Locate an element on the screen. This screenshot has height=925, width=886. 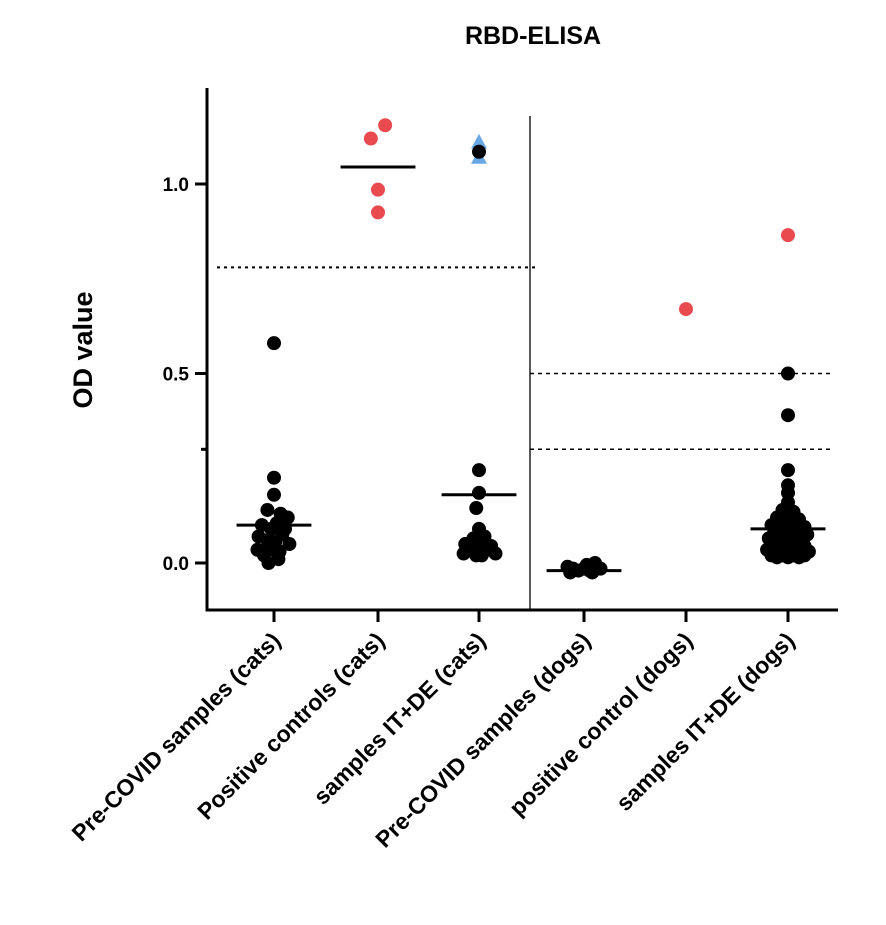
x-category-label-0: Pre-COVID samples (cats) is located at coordinates (175, 736).